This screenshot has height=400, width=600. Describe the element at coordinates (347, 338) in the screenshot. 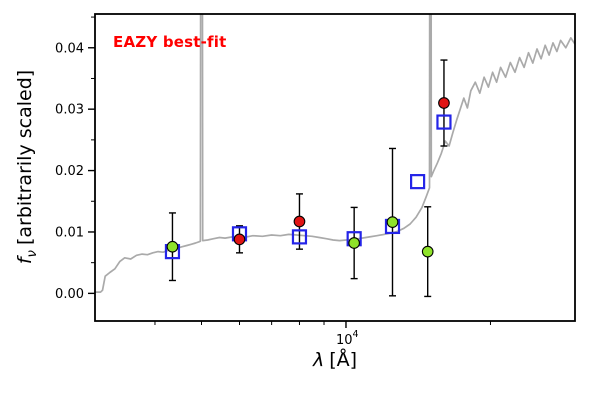

I see `x-tick-label: 104` at that location.